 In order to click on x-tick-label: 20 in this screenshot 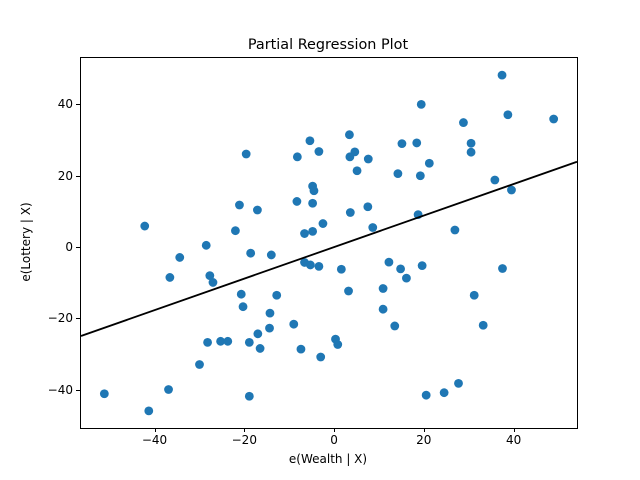, I will do `click(424, 440)`.